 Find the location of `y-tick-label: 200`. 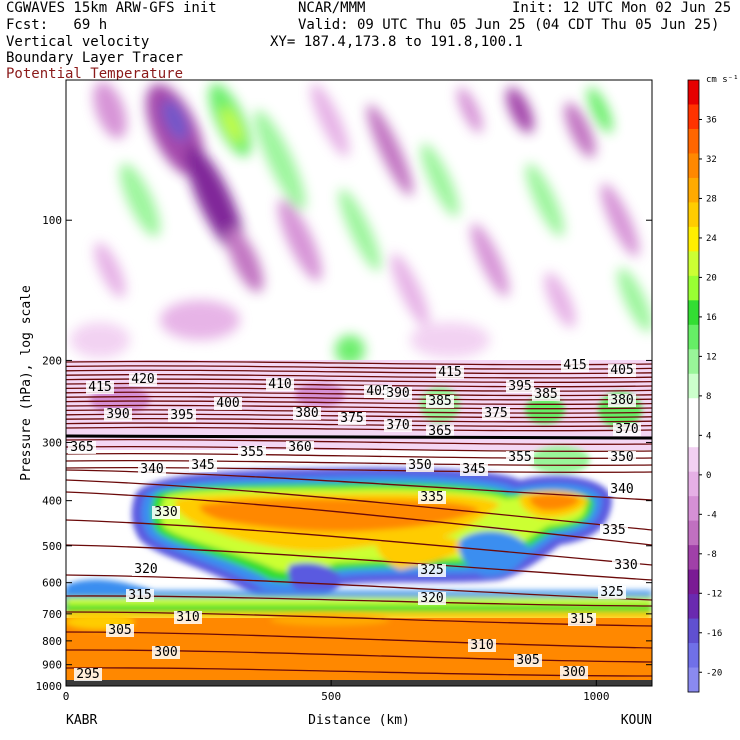

y-tick-label: 200 is located at coordinates (52, 360).